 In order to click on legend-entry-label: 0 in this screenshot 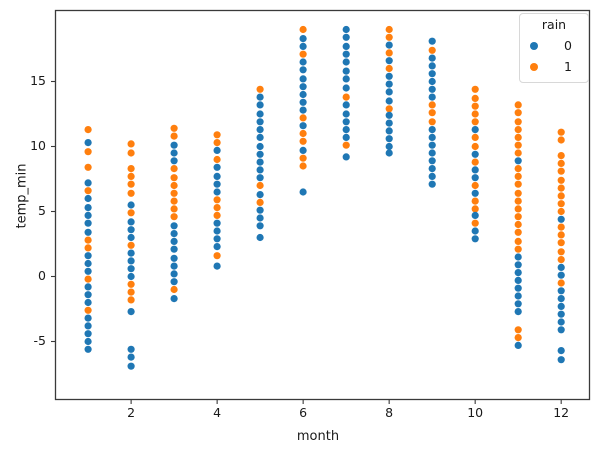, I will do `click(568, 45)`.